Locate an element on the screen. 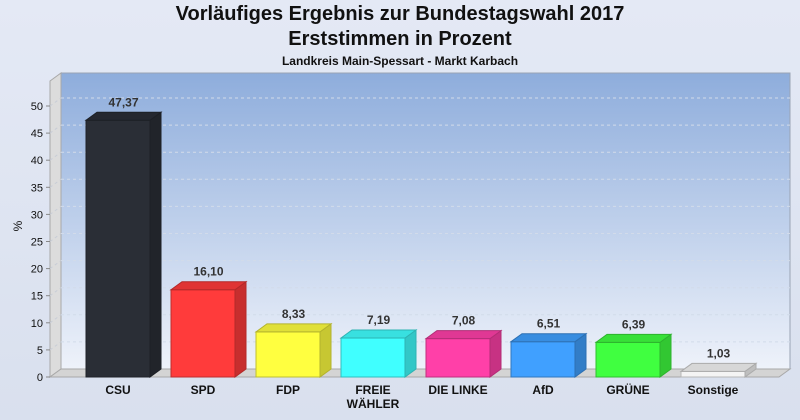  y-tick-label: 15 is located at coordinates (37, 297).